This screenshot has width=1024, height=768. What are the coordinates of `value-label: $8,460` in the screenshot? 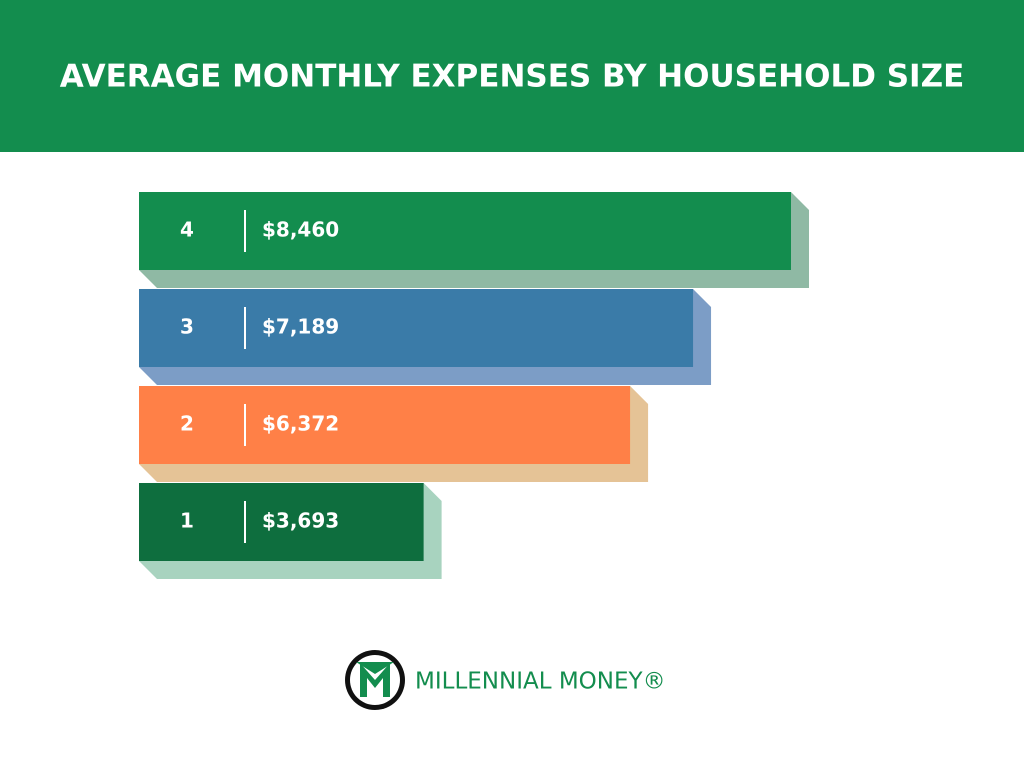 It's located at (300, 230).